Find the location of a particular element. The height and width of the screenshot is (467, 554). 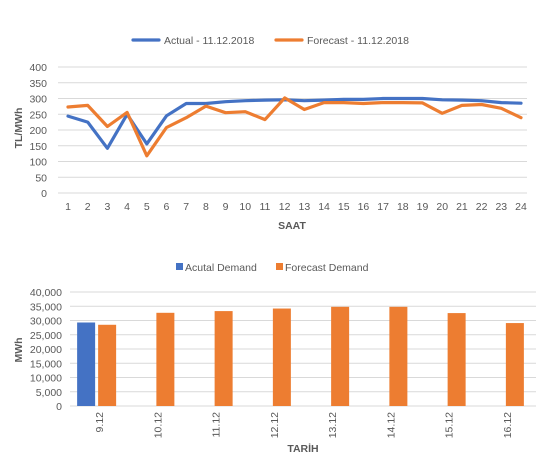

y-axis-title: TL/MWh is located at coordinates (19, 128).